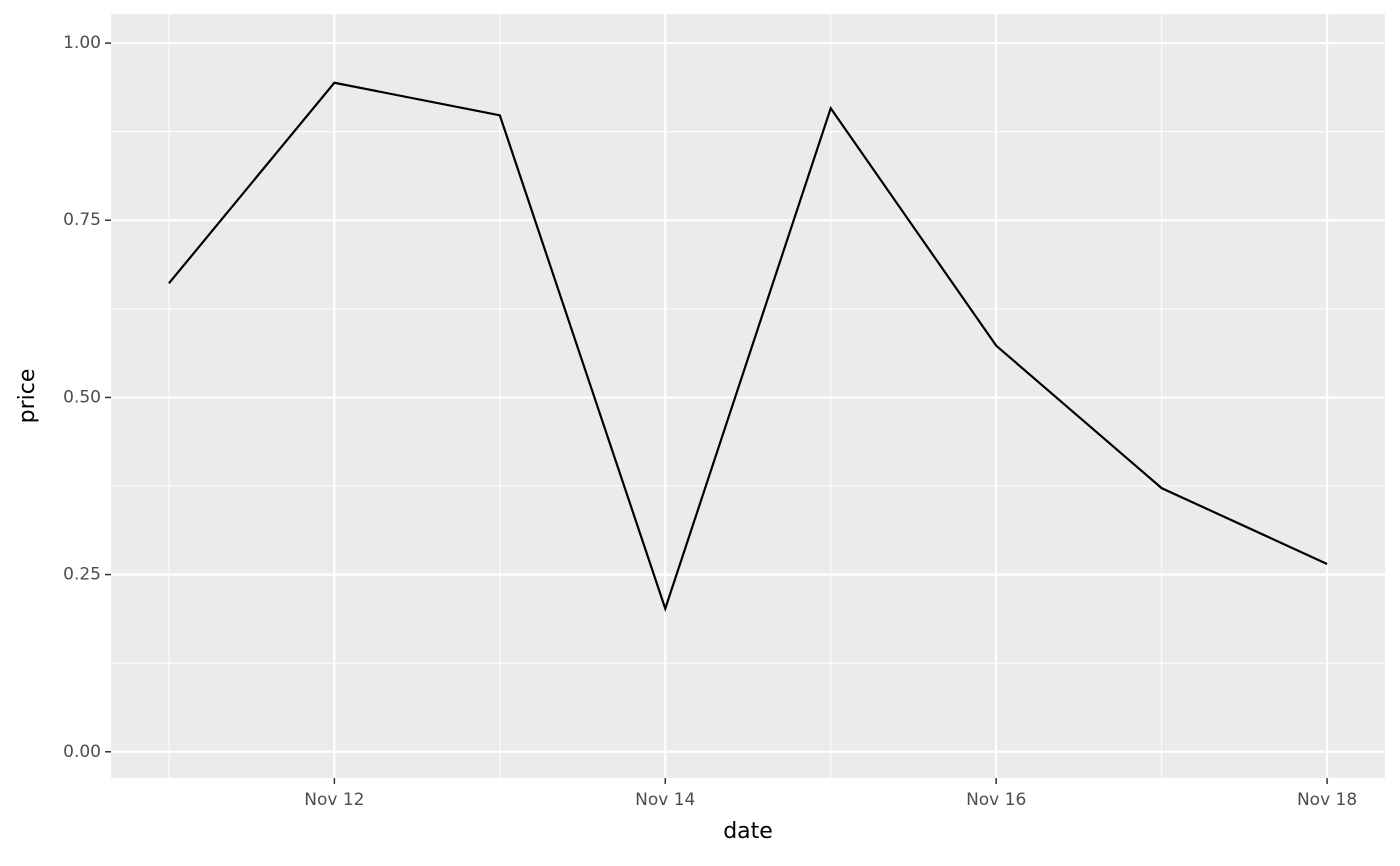  Describe the element at coordinates (82, 397) in the screenshot. I see `y-tick-label: 0.50` at that location.